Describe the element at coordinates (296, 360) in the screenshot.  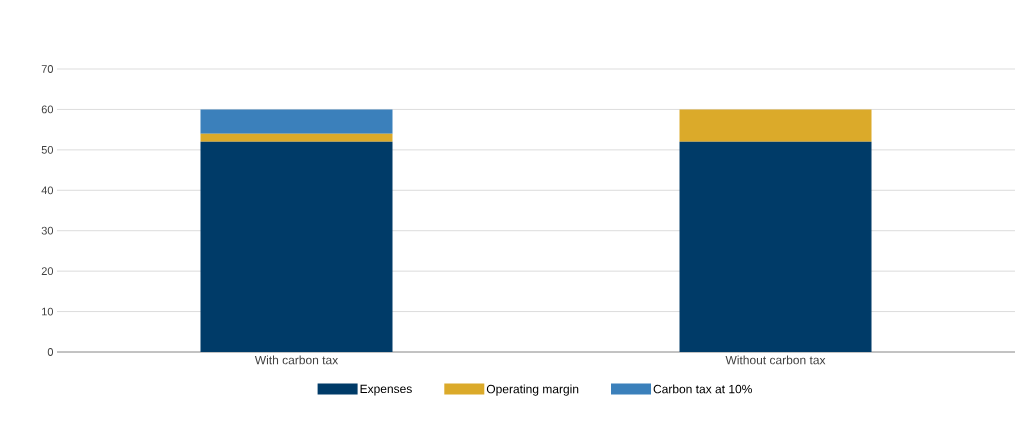
I see `x-tick-label: With carbon tax` at that location.